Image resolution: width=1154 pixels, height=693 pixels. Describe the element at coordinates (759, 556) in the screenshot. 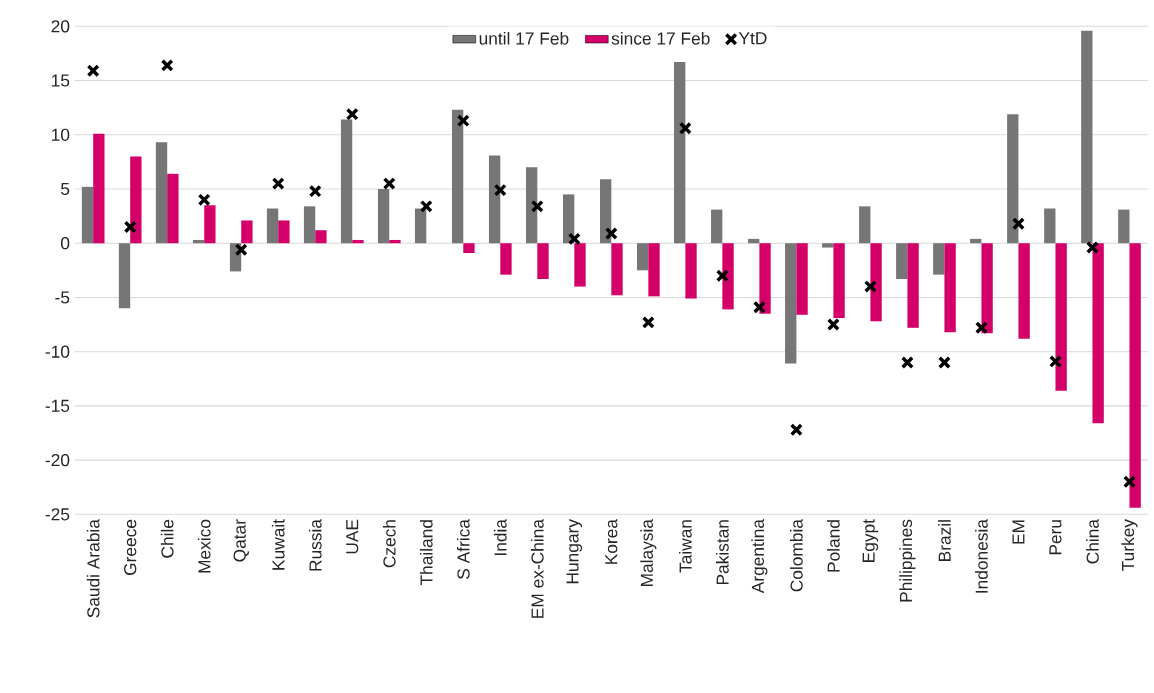

I see `x-tick-label: Argentina` at that location.